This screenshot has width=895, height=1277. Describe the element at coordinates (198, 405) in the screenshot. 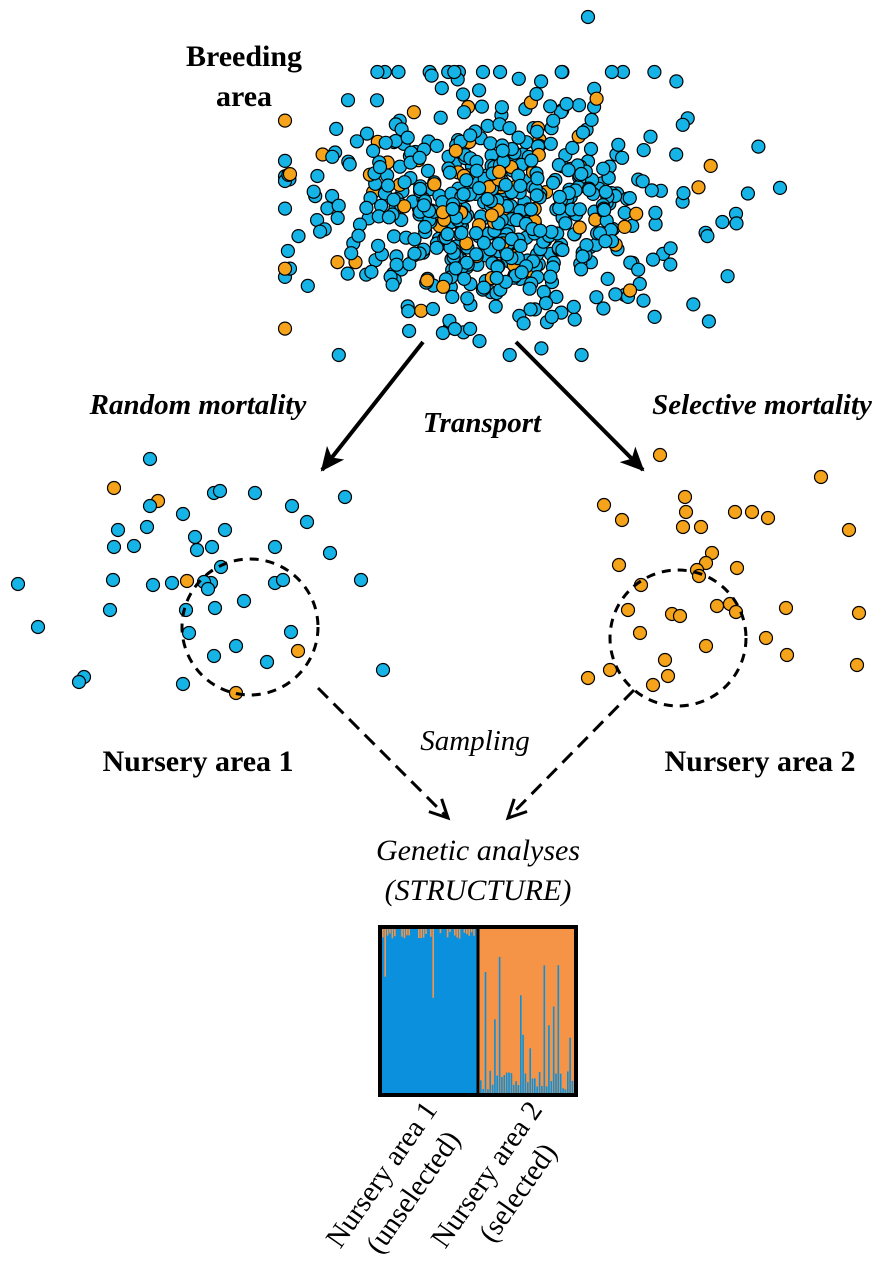

I see `random-mortality-label: Random mortality` at that location.